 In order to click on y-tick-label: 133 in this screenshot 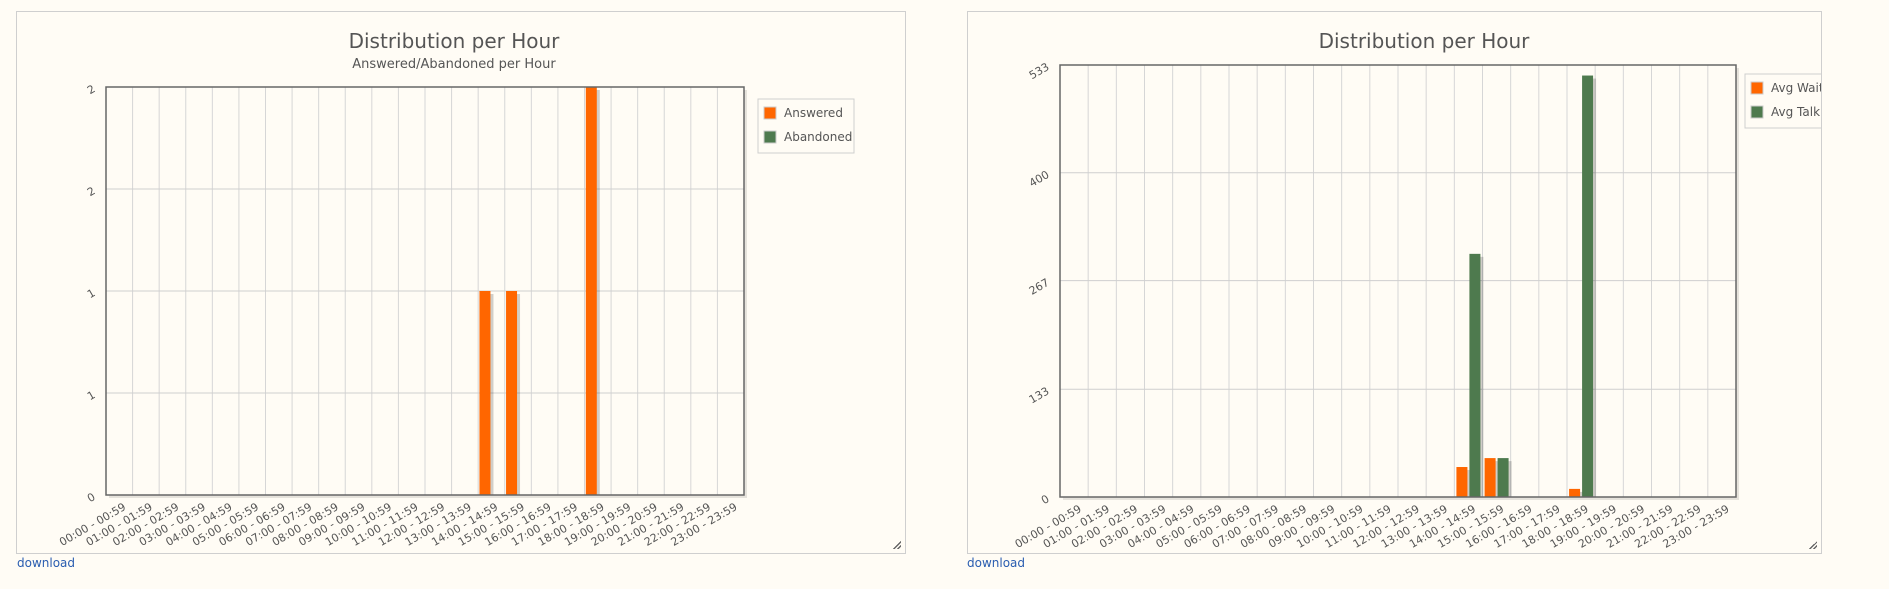, I will do `click(1039, 396)`.